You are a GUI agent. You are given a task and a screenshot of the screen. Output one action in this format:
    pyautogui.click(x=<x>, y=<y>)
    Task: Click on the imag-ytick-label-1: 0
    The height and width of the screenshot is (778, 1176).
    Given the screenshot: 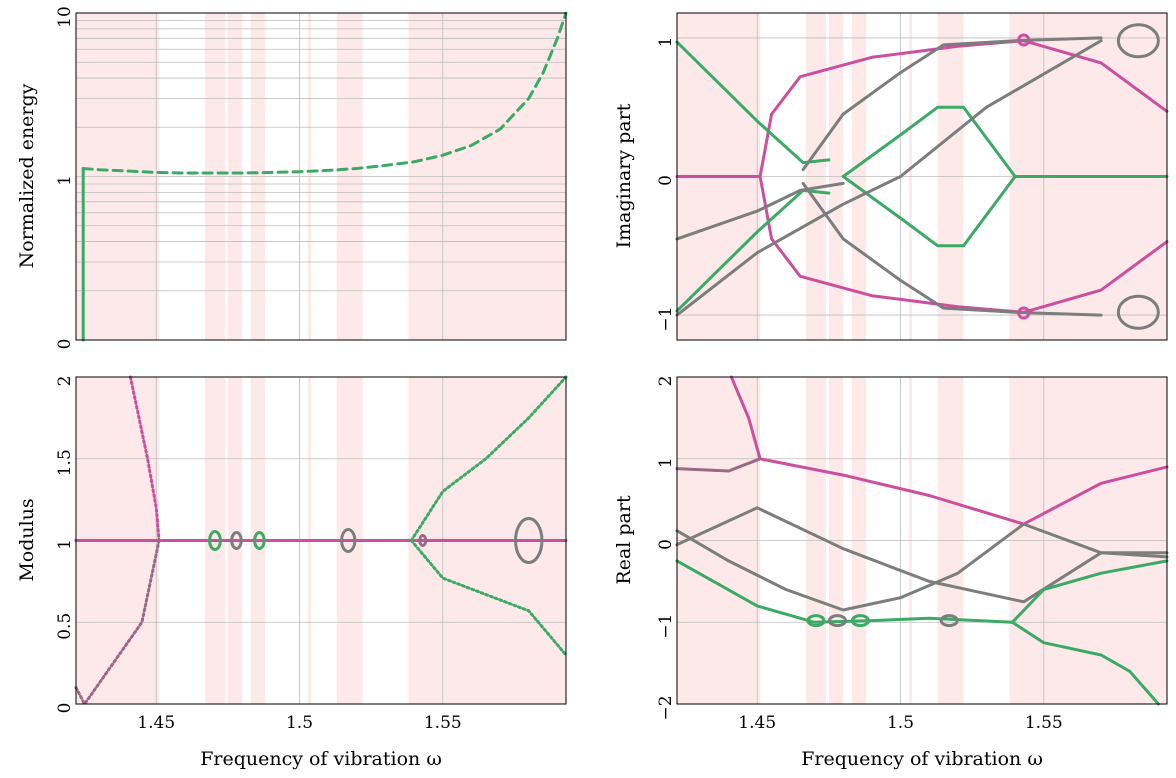 What is the action you would take?
    pyautogui.click(x=666, y=180)
    